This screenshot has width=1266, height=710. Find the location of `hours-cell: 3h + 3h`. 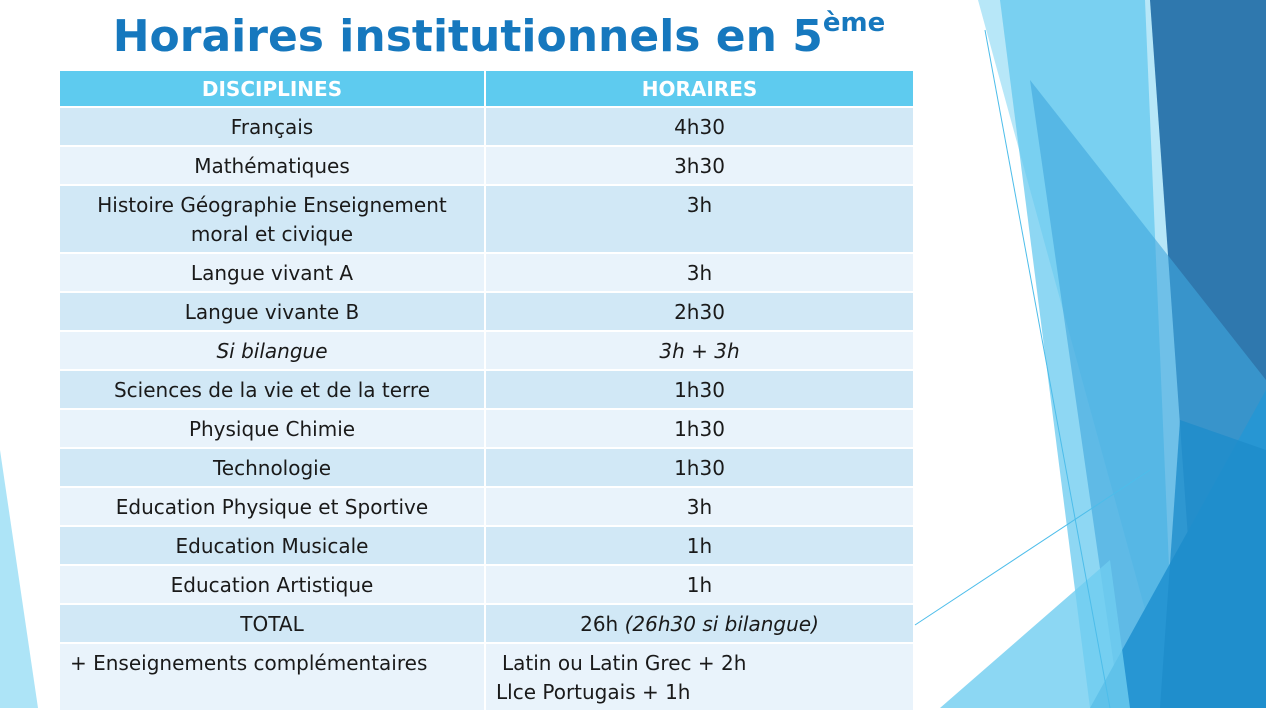

hours-cell: 3h + 3h is located at coordinates (699, 351).